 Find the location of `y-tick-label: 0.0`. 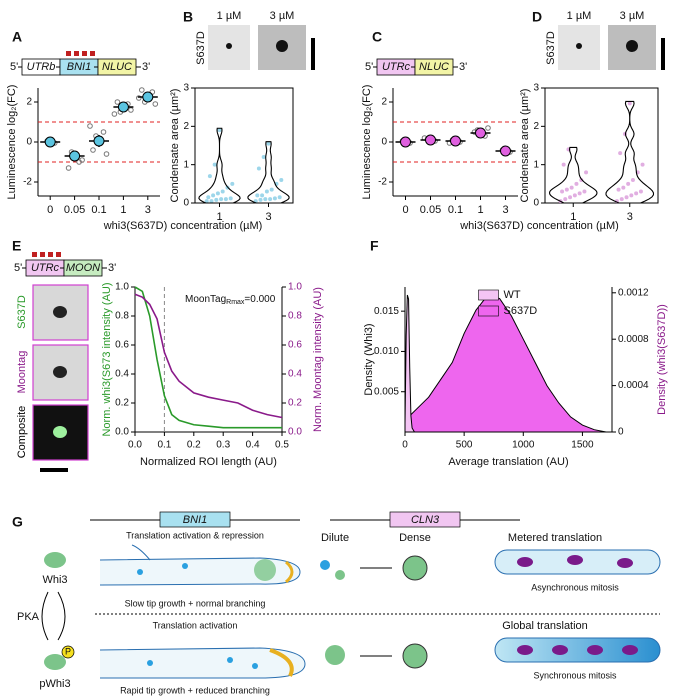

y-tick-label: 0.0 is located at coordinates (122, 432).